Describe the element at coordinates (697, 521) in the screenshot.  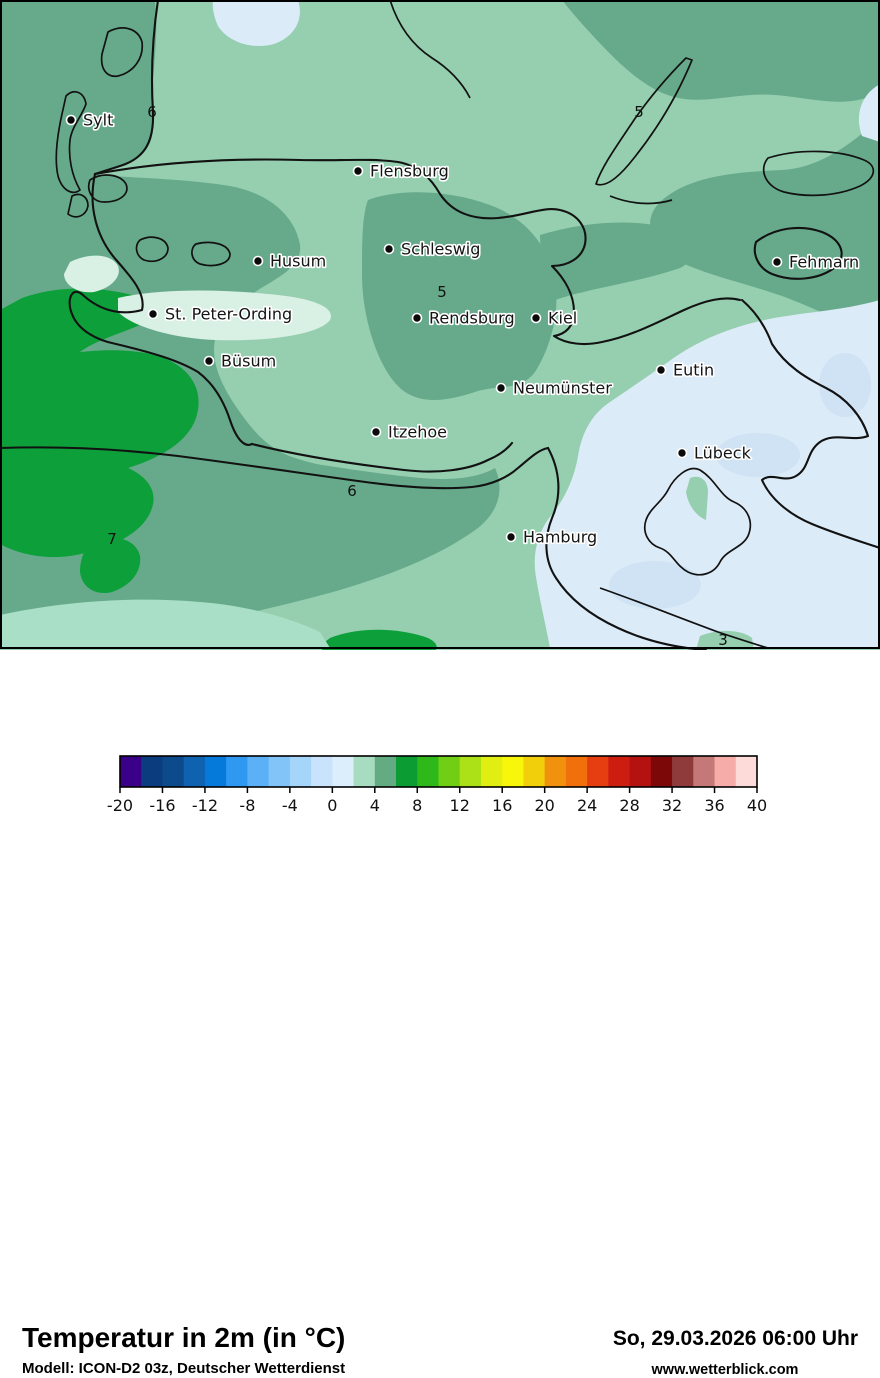
I see `border-hamburg` at that location.